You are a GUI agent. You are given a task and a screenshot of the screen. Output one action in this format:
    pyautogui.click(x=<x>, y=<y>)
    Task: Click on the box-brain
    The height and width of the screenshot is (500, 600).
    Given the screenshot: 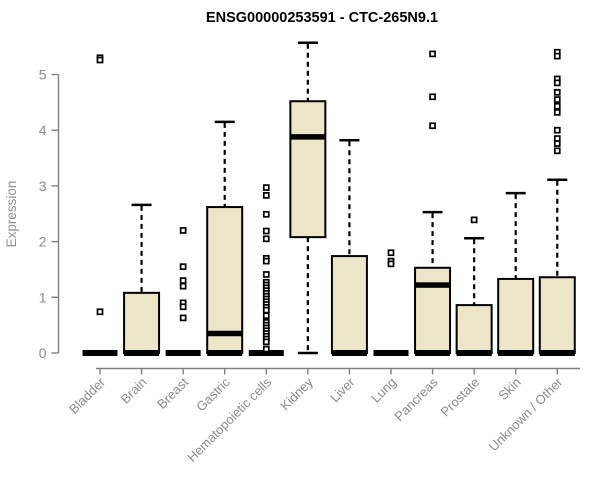 What is the action you would take?
    pyautogui.click(x=142, y=322)
    